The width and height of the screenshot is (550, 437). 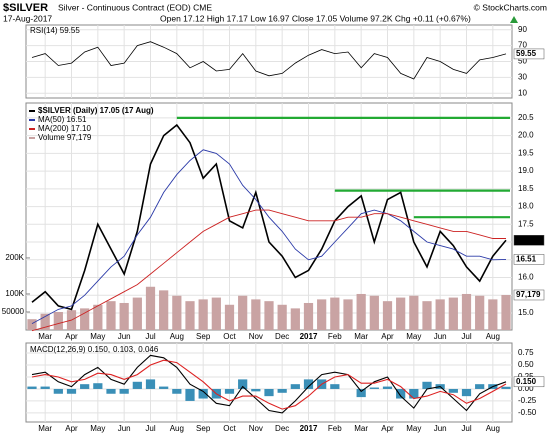 I want to click on y-tick-label: 19.5, so click(x=526, y=152).